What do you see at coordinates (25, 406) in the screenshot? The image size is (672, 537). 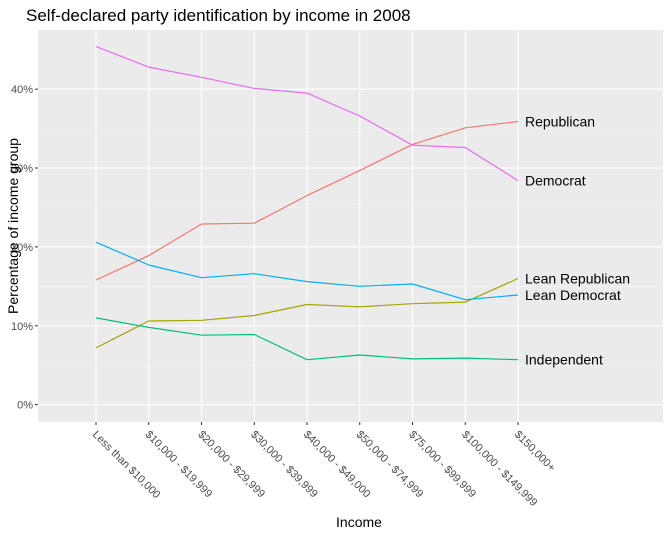 I see `y-tick-label: 0%` at bounding box center [25, 406].